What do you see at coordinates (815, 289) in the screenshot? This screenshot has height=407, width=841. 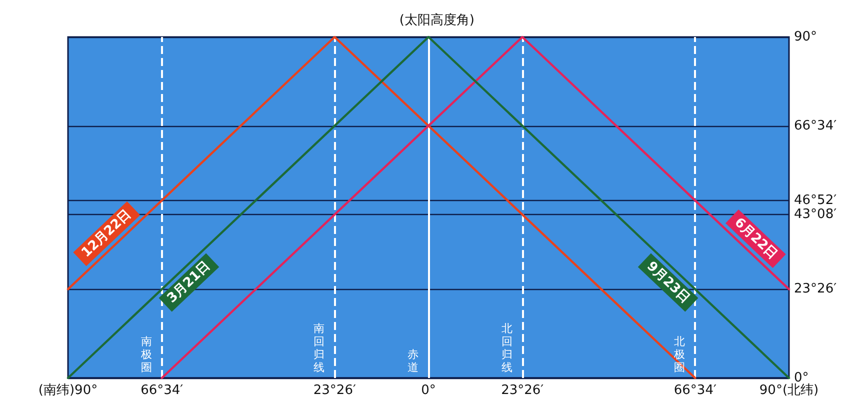 I see `y-tick-label: 23°26′` at bounding box center [815, 289].